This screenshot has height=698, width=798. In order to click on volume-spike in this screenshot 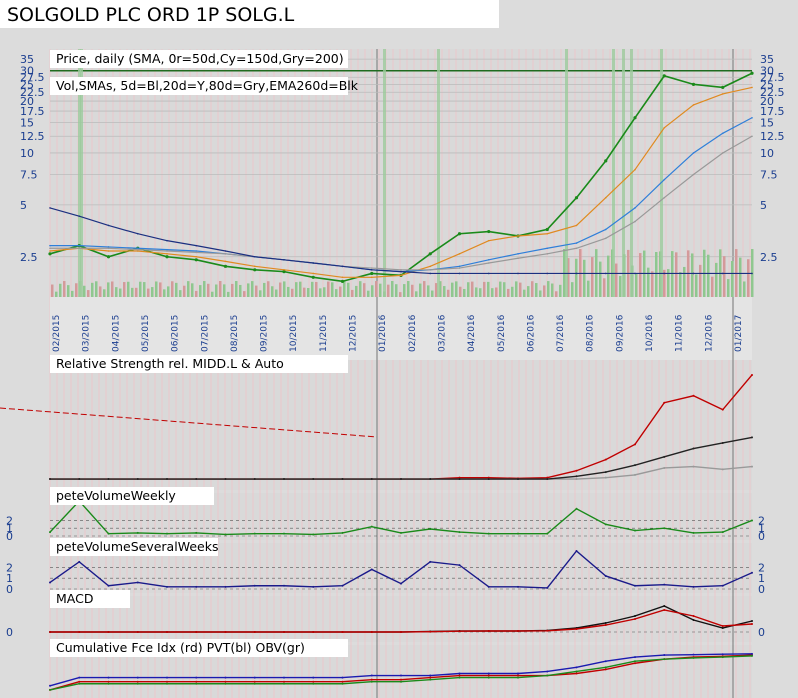, I will do `click(384, 173)`.